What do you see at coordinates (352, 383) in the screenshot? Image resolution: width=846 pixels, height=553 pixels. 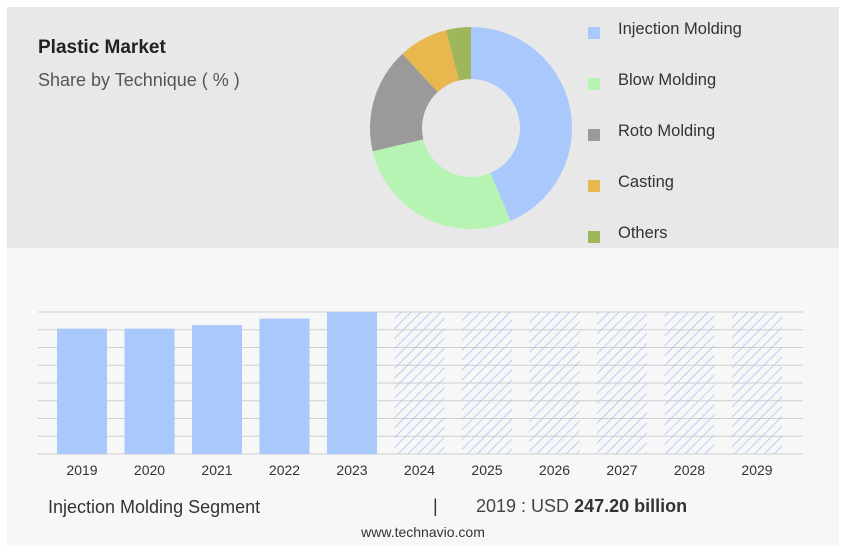 I see `bar-2023` at bounding box center [352, 383].